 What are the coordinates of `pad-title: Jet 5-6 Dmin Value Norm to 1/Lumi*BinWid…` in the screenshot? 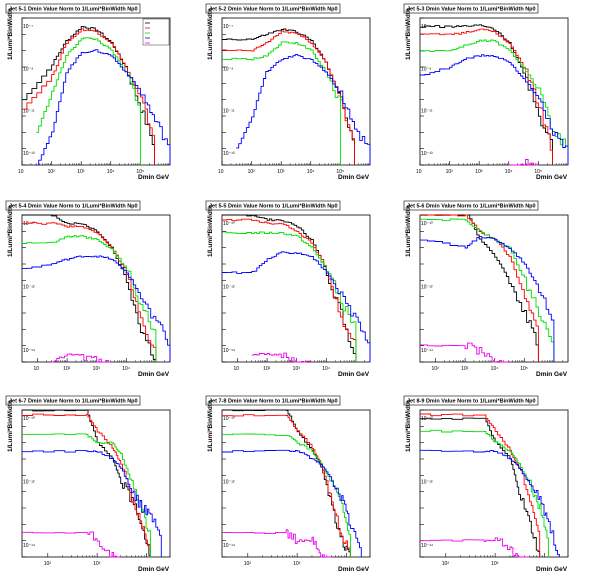 It's located at (471, 207).